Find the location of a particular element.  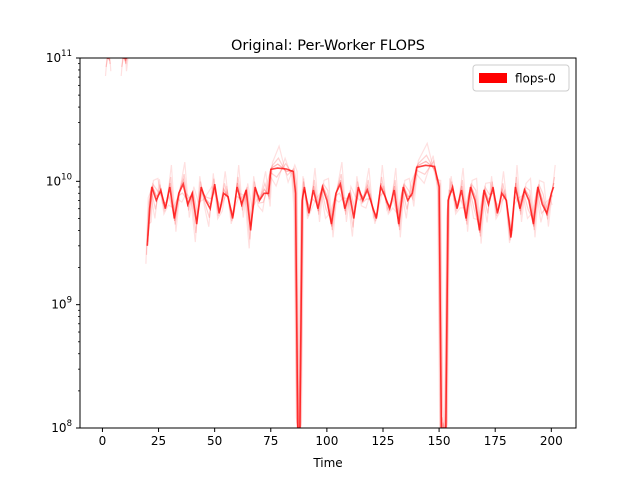

y-tick-label: 10⁹ is located at coordinates (61, 304).